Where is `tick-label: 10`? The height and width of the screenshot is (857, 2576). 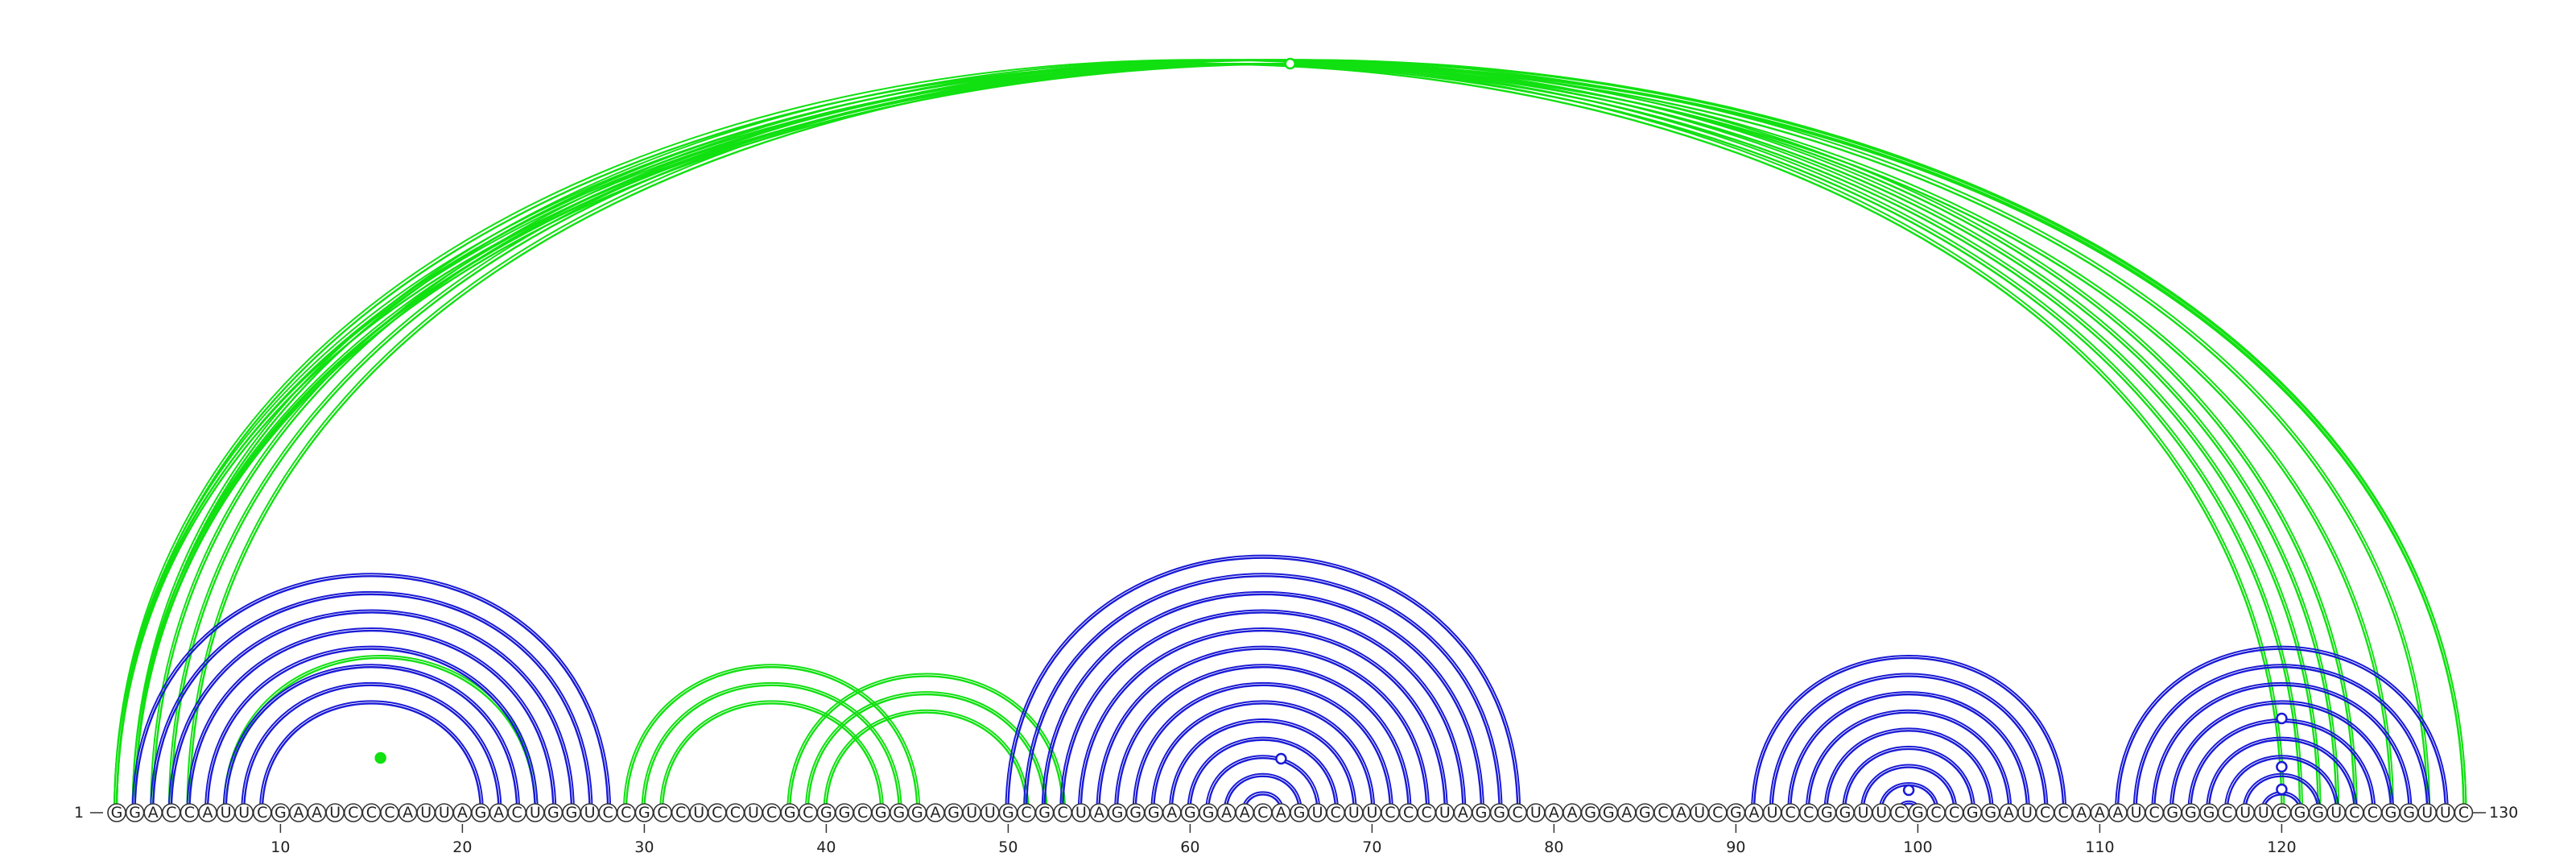
tick-label: 10 is located at coordinates (280, 847).